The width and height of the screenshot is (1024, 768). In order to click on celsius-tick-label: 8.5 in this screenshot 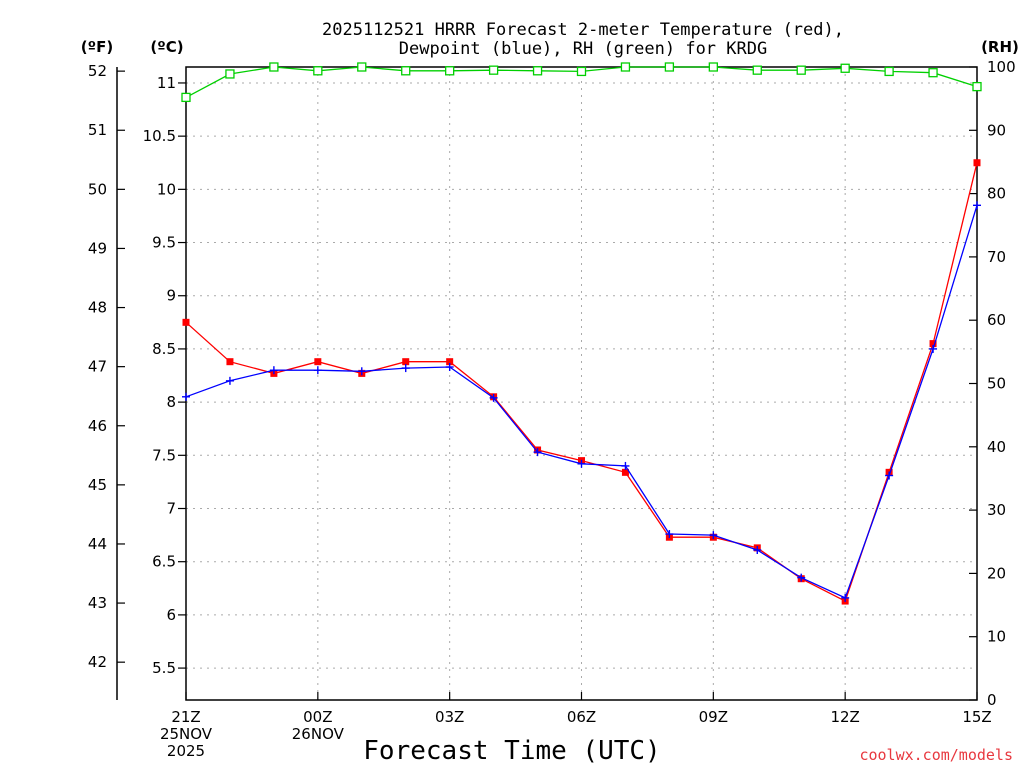, I will do `click(164, 349)`.